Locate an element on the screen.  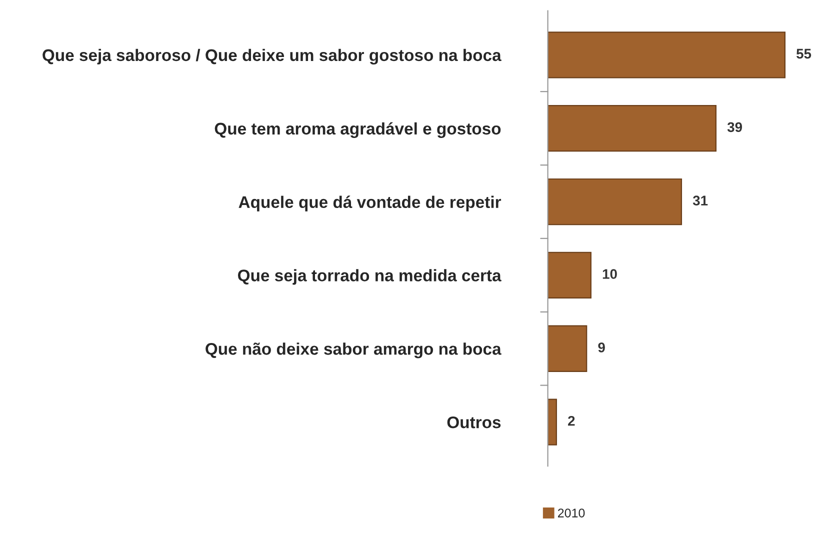
y-tick-label: Que seja torrado na medida certa is located at coordinates (370, 277).